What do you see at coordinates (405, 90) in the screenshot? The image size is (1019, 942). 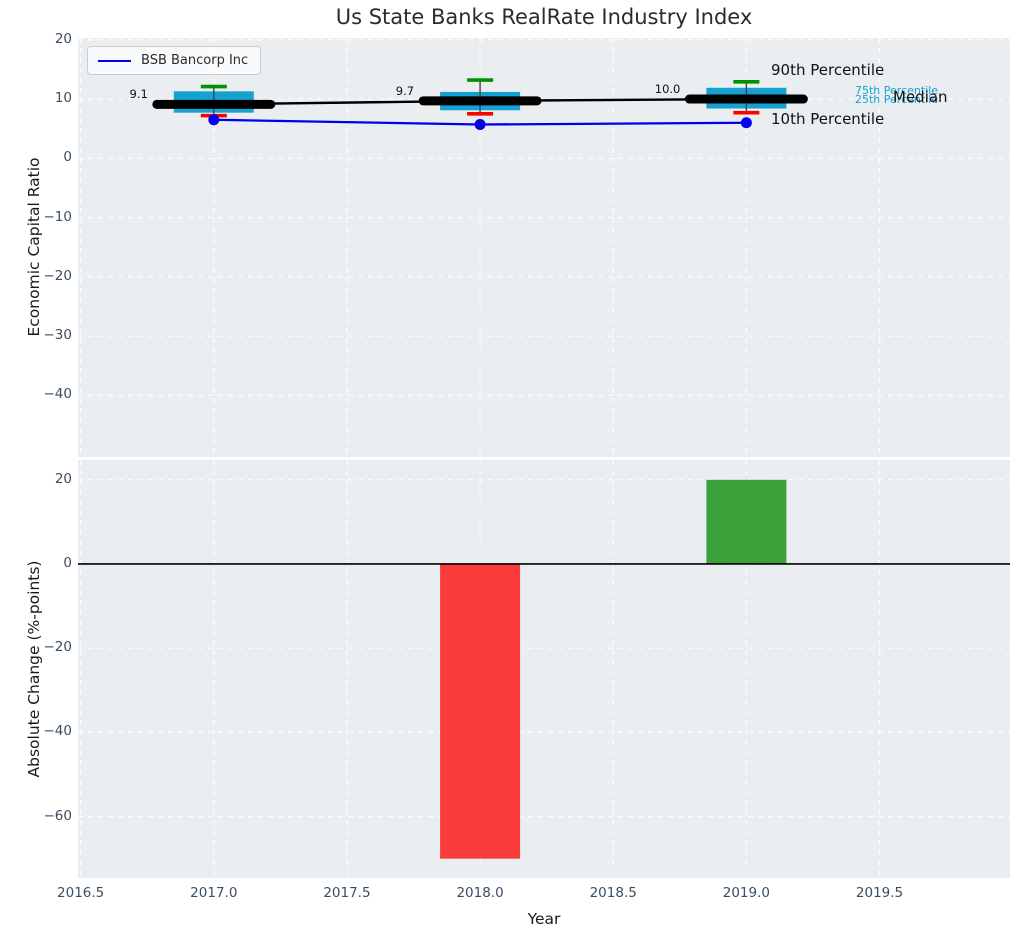 I see `median-value-label: 9.7` at bounding box center [405, 90].